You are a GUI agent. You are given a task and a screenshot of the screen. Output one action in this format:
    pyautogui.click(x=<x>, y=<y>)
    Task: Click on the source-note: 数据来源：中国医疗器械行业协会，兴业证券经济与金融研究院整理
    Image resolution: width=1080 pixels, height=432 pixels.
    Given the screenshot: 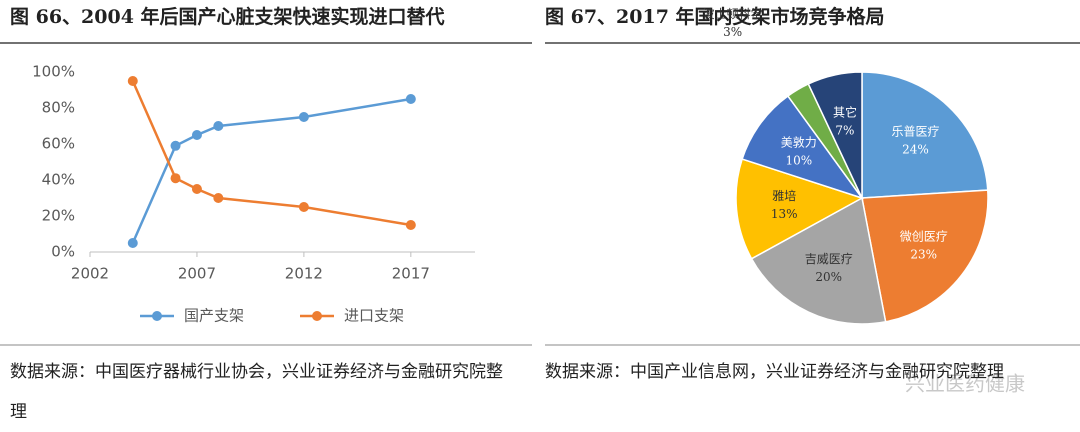 What is the action you would take?
    pyautogui.click(x=256, y=392)
    